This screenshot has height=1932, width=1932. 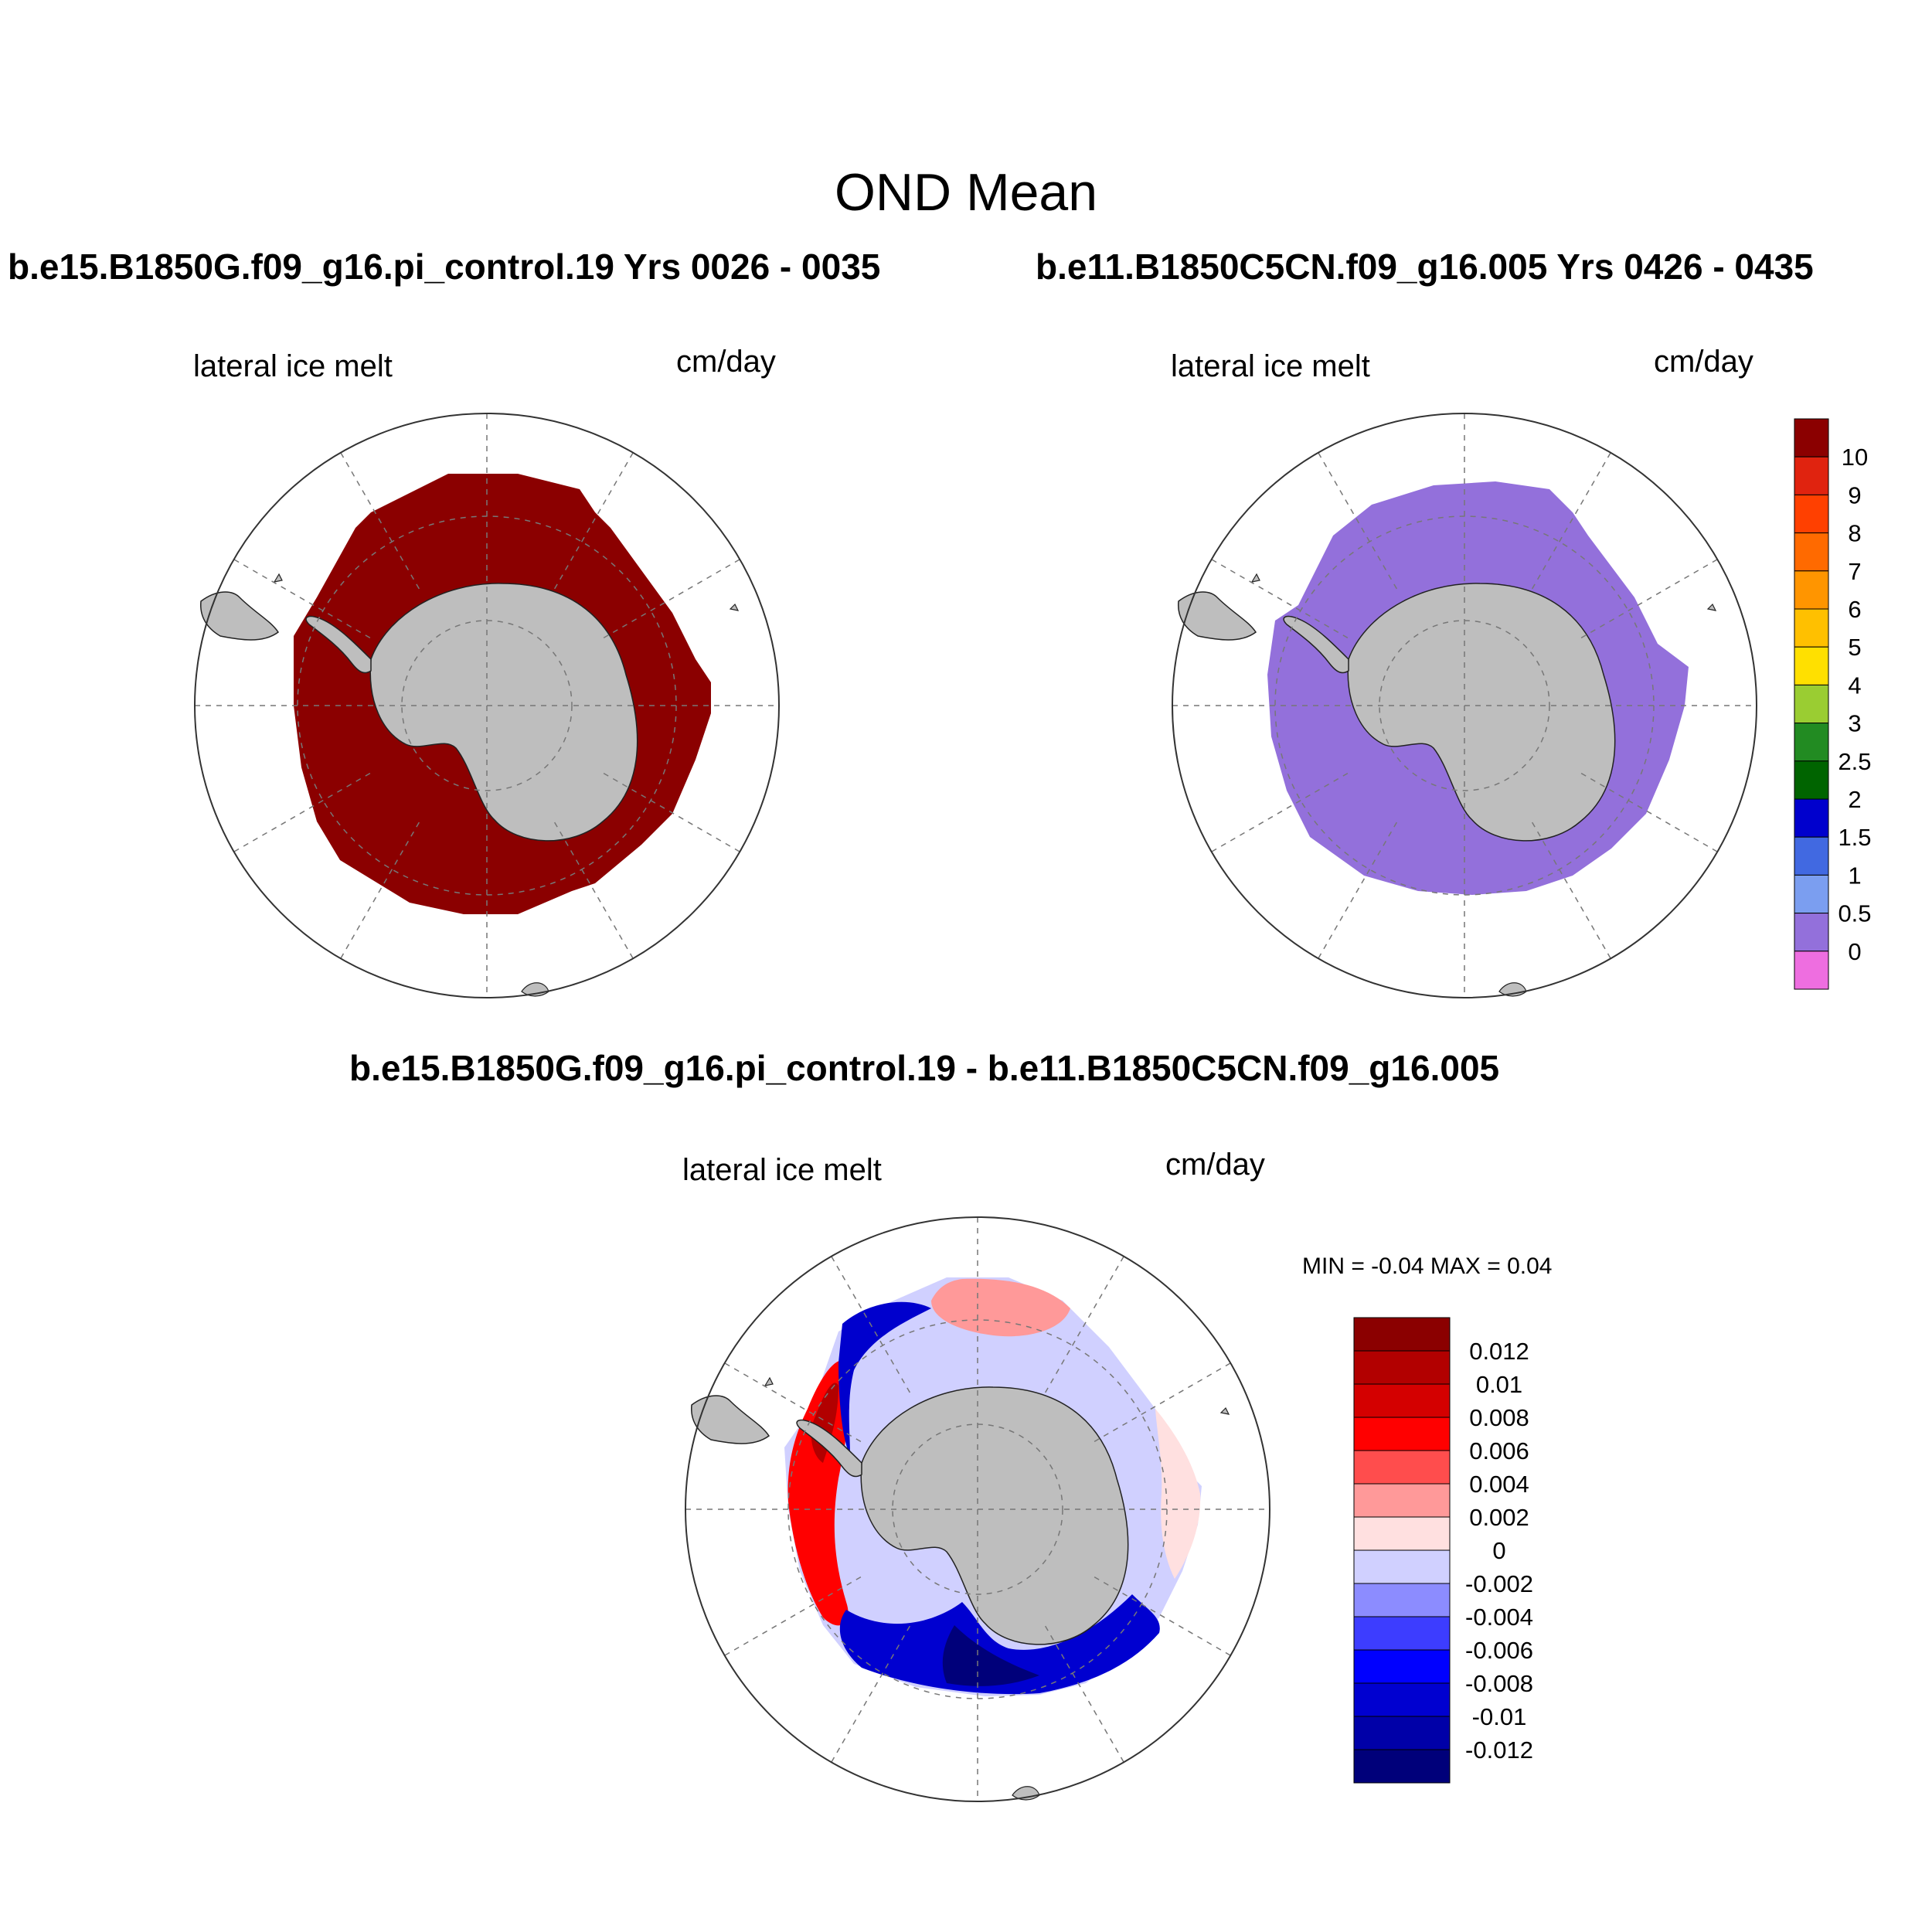 I want to click on colorbar-top-tick-label: 5, so click(x=1855, y=648).